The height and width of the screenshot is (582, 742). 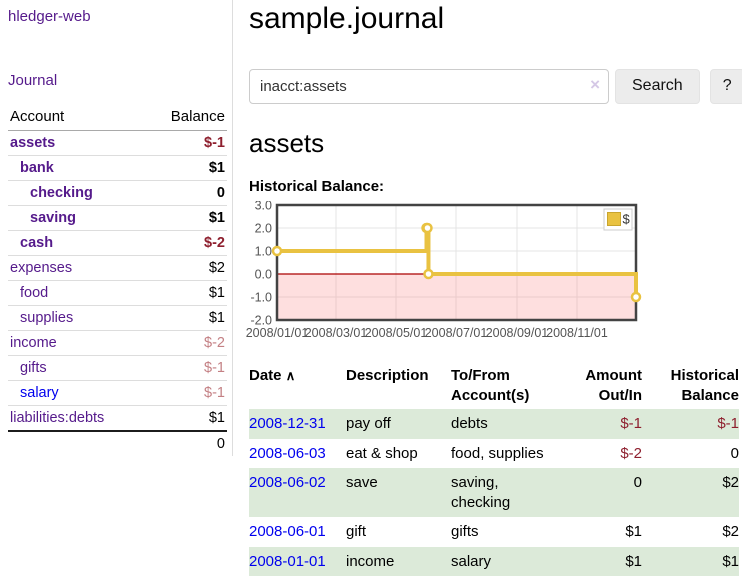 What do you see at coordinates (47, 318) in the screenshot?
I see `sidebar-account-link: supplies` at bounding box center [47, 318].